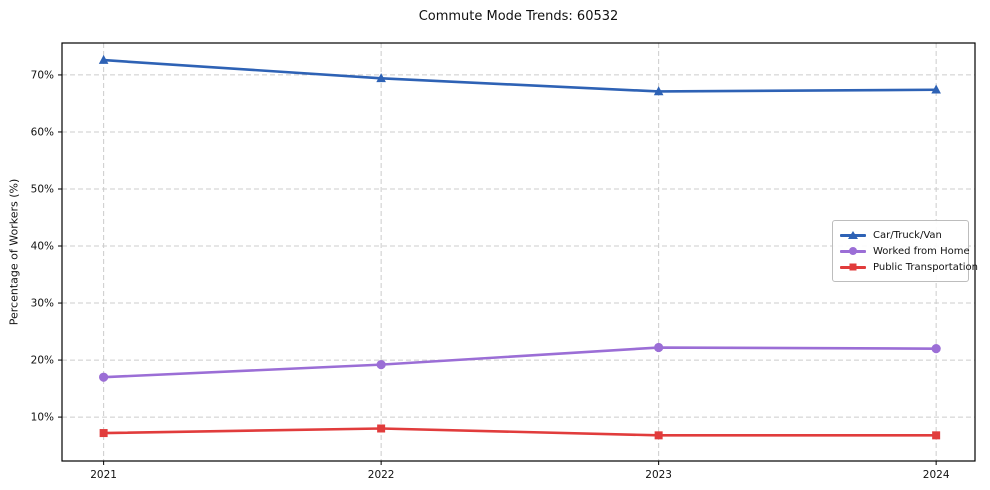 This screenshot has height=490, width=990. Describe the element at coordinates (42, 75) in the screenshot. I see `y-tick-label: 70%` at that location.